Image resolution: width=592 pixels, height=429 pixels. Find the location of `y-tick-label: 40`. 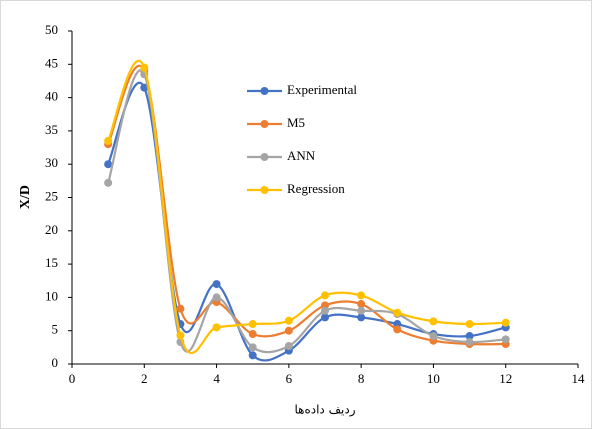

y-tick-label: 40 is located at coordinates (51, 96).